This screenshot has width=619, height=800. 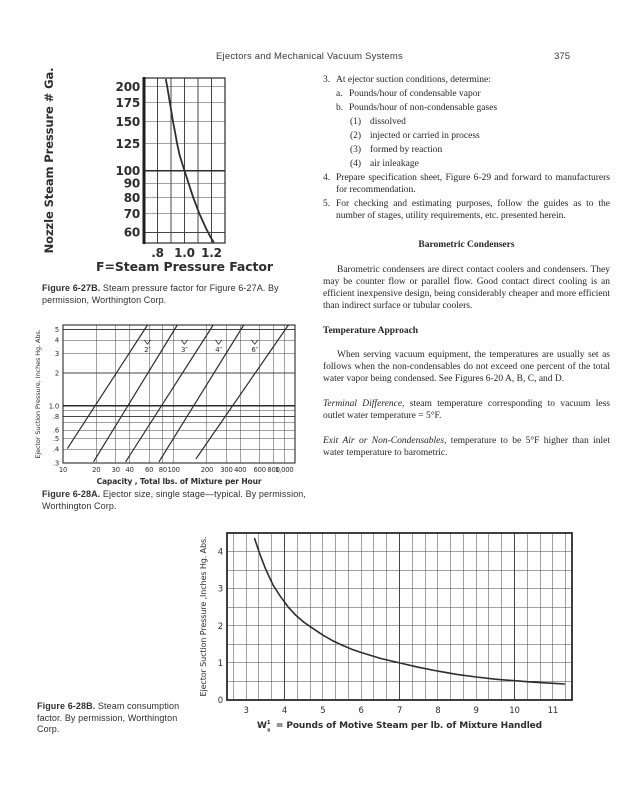 I want to click on list-marker: a., so click(x=339, y=94).